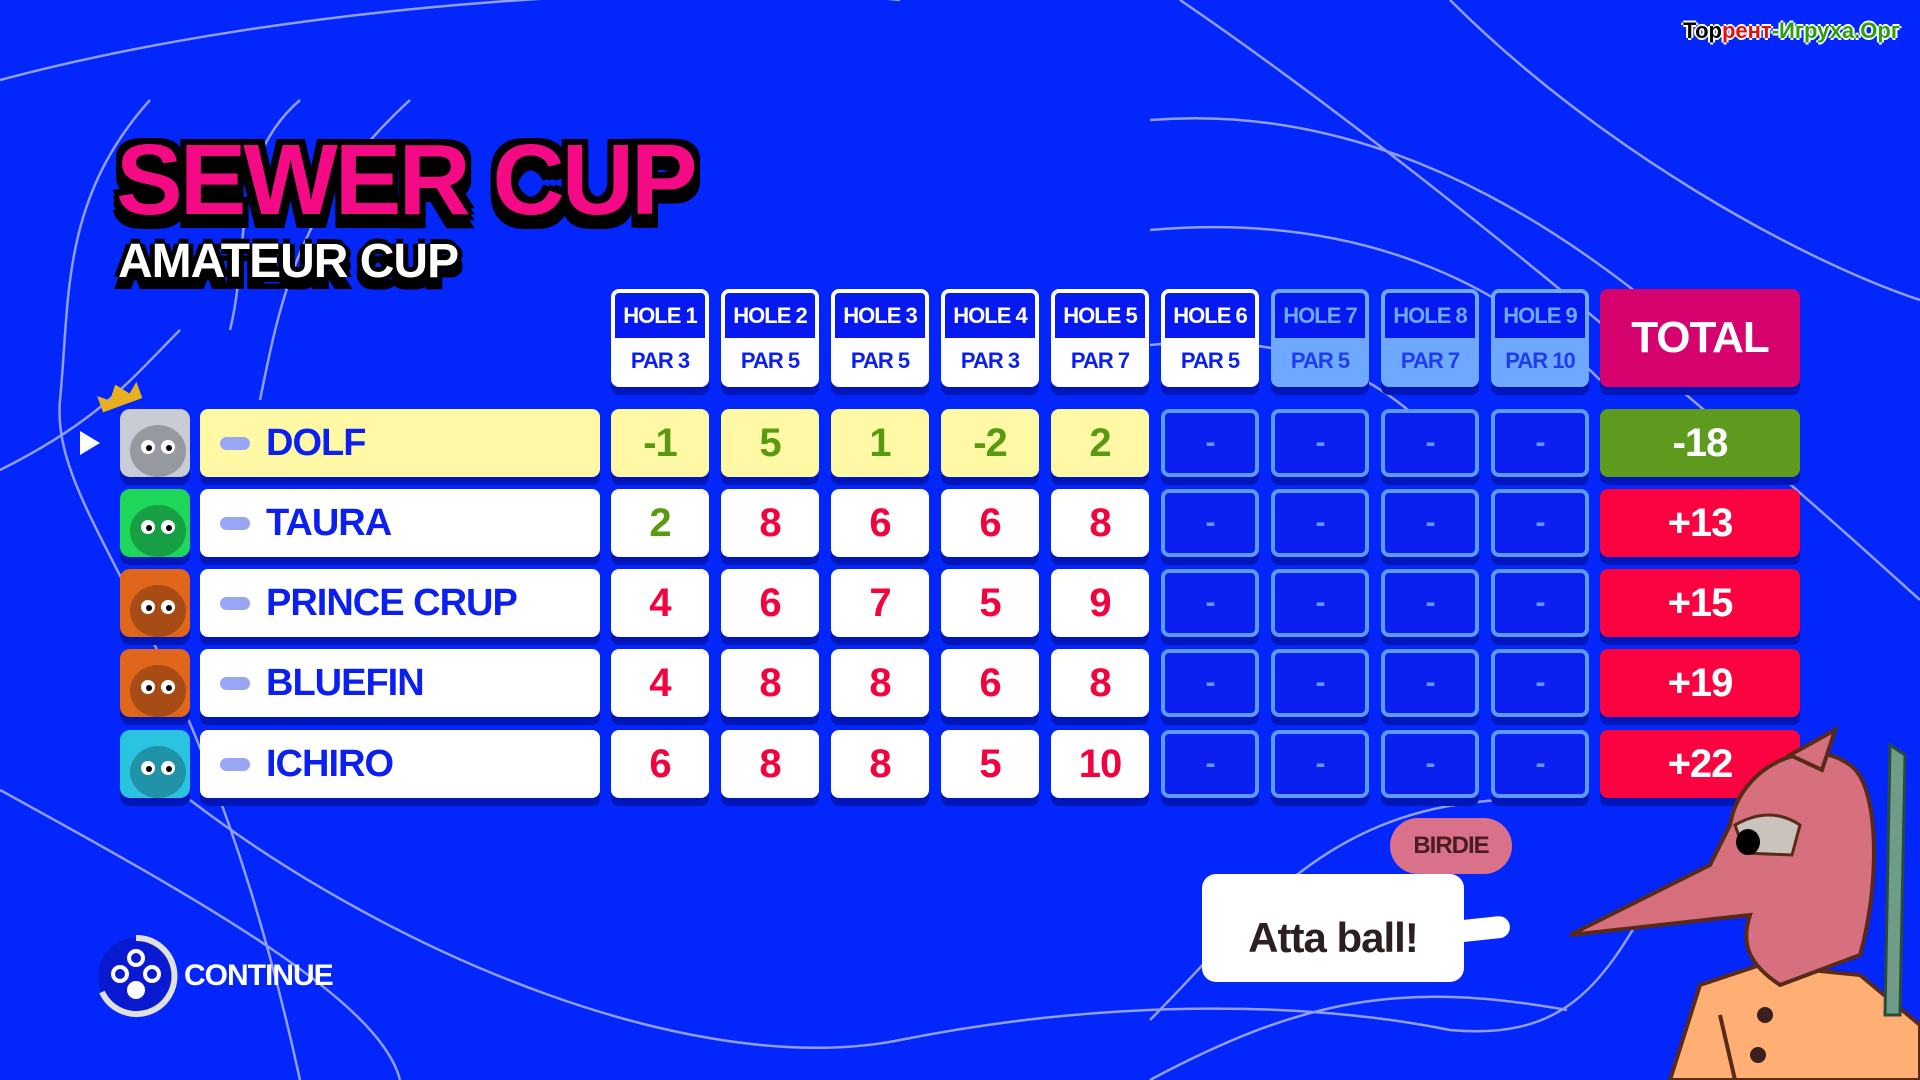  I want to click on score-cell: 8, so click(1100, 523).